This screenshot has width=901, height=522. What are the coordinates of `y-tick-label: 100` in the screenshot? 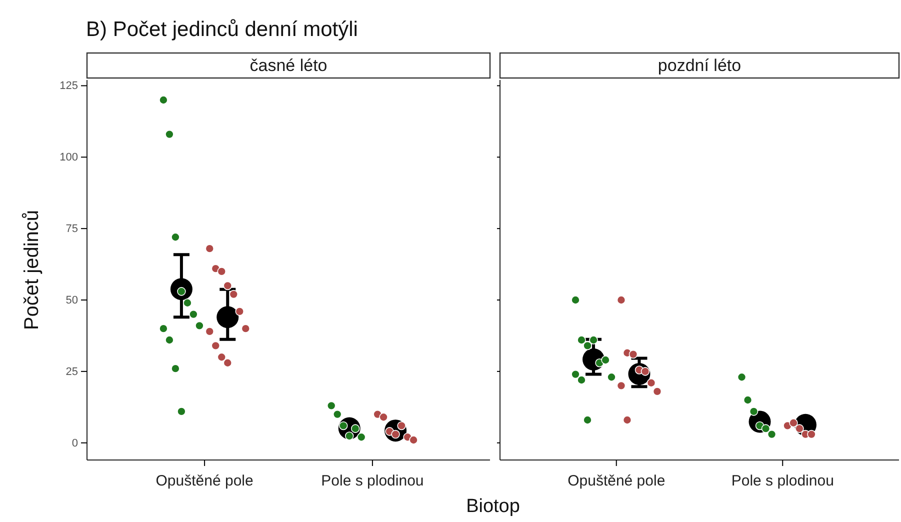 It's located at (69, 158).